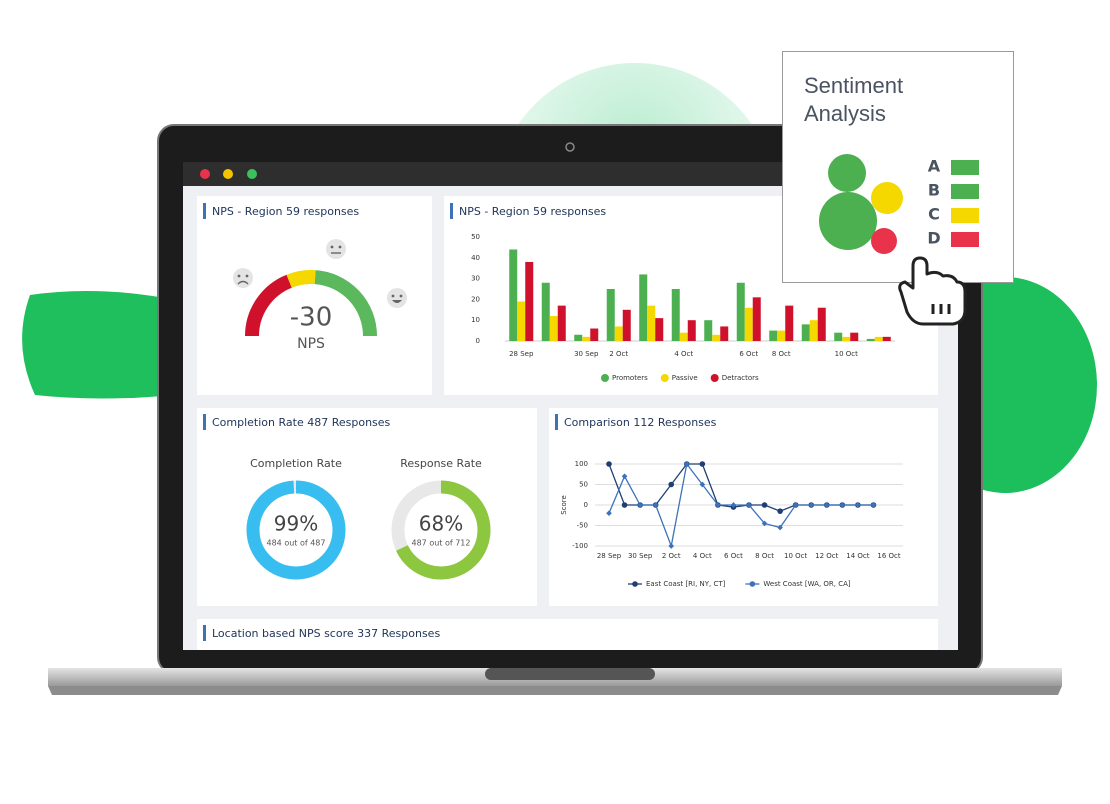 The height and width of the screenshot is (804, 1110). Describe the element at coordinates (934, 214) in the screenshot. I see `grade-letter: C` at that location.